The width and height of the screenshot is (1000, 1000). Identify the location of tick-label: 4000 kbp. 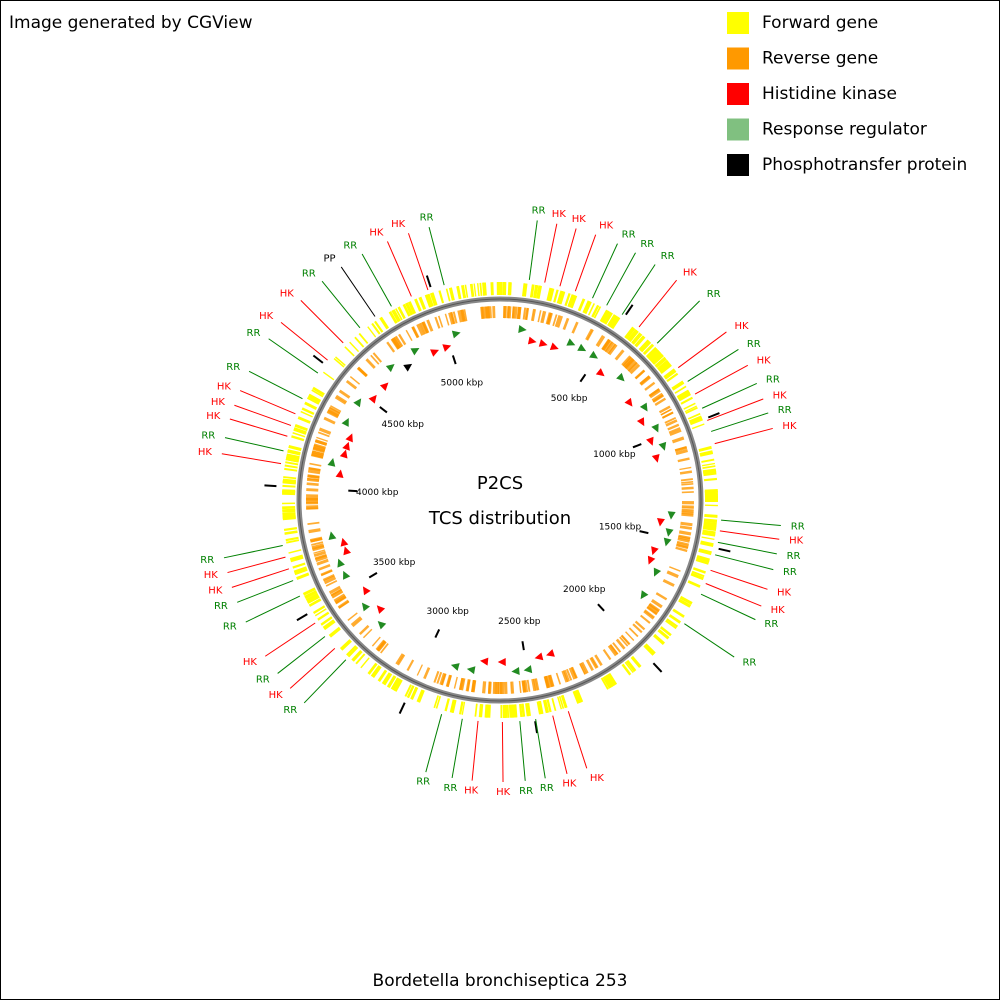
(377, 493).